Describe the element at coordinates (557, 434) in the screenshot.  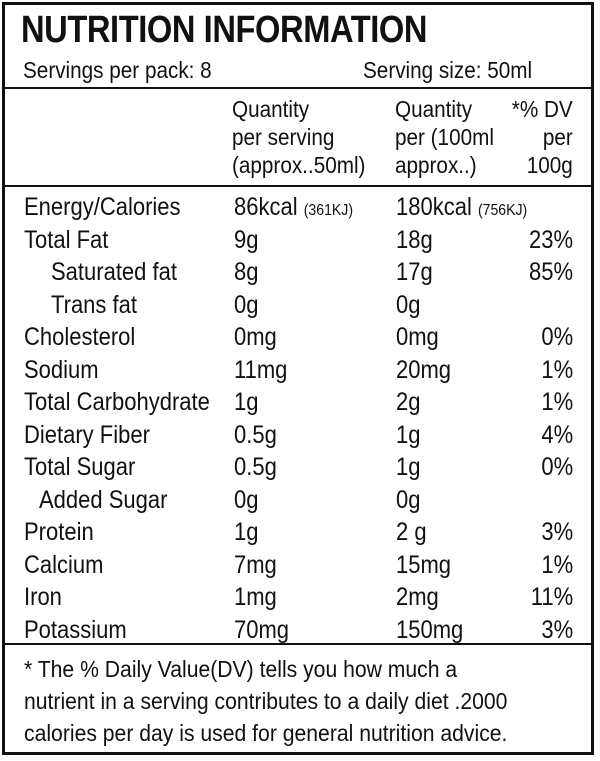
I see `daily-value: 4%` at that location.